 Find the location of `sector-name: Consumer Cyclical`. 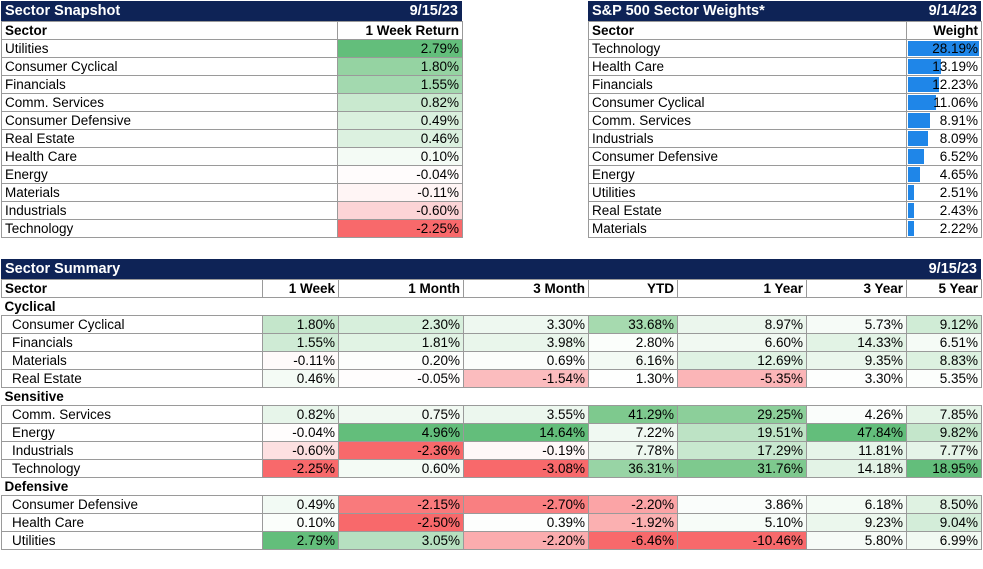

sector-name: Consumer Cyclical is located at coordinates (169, 66).